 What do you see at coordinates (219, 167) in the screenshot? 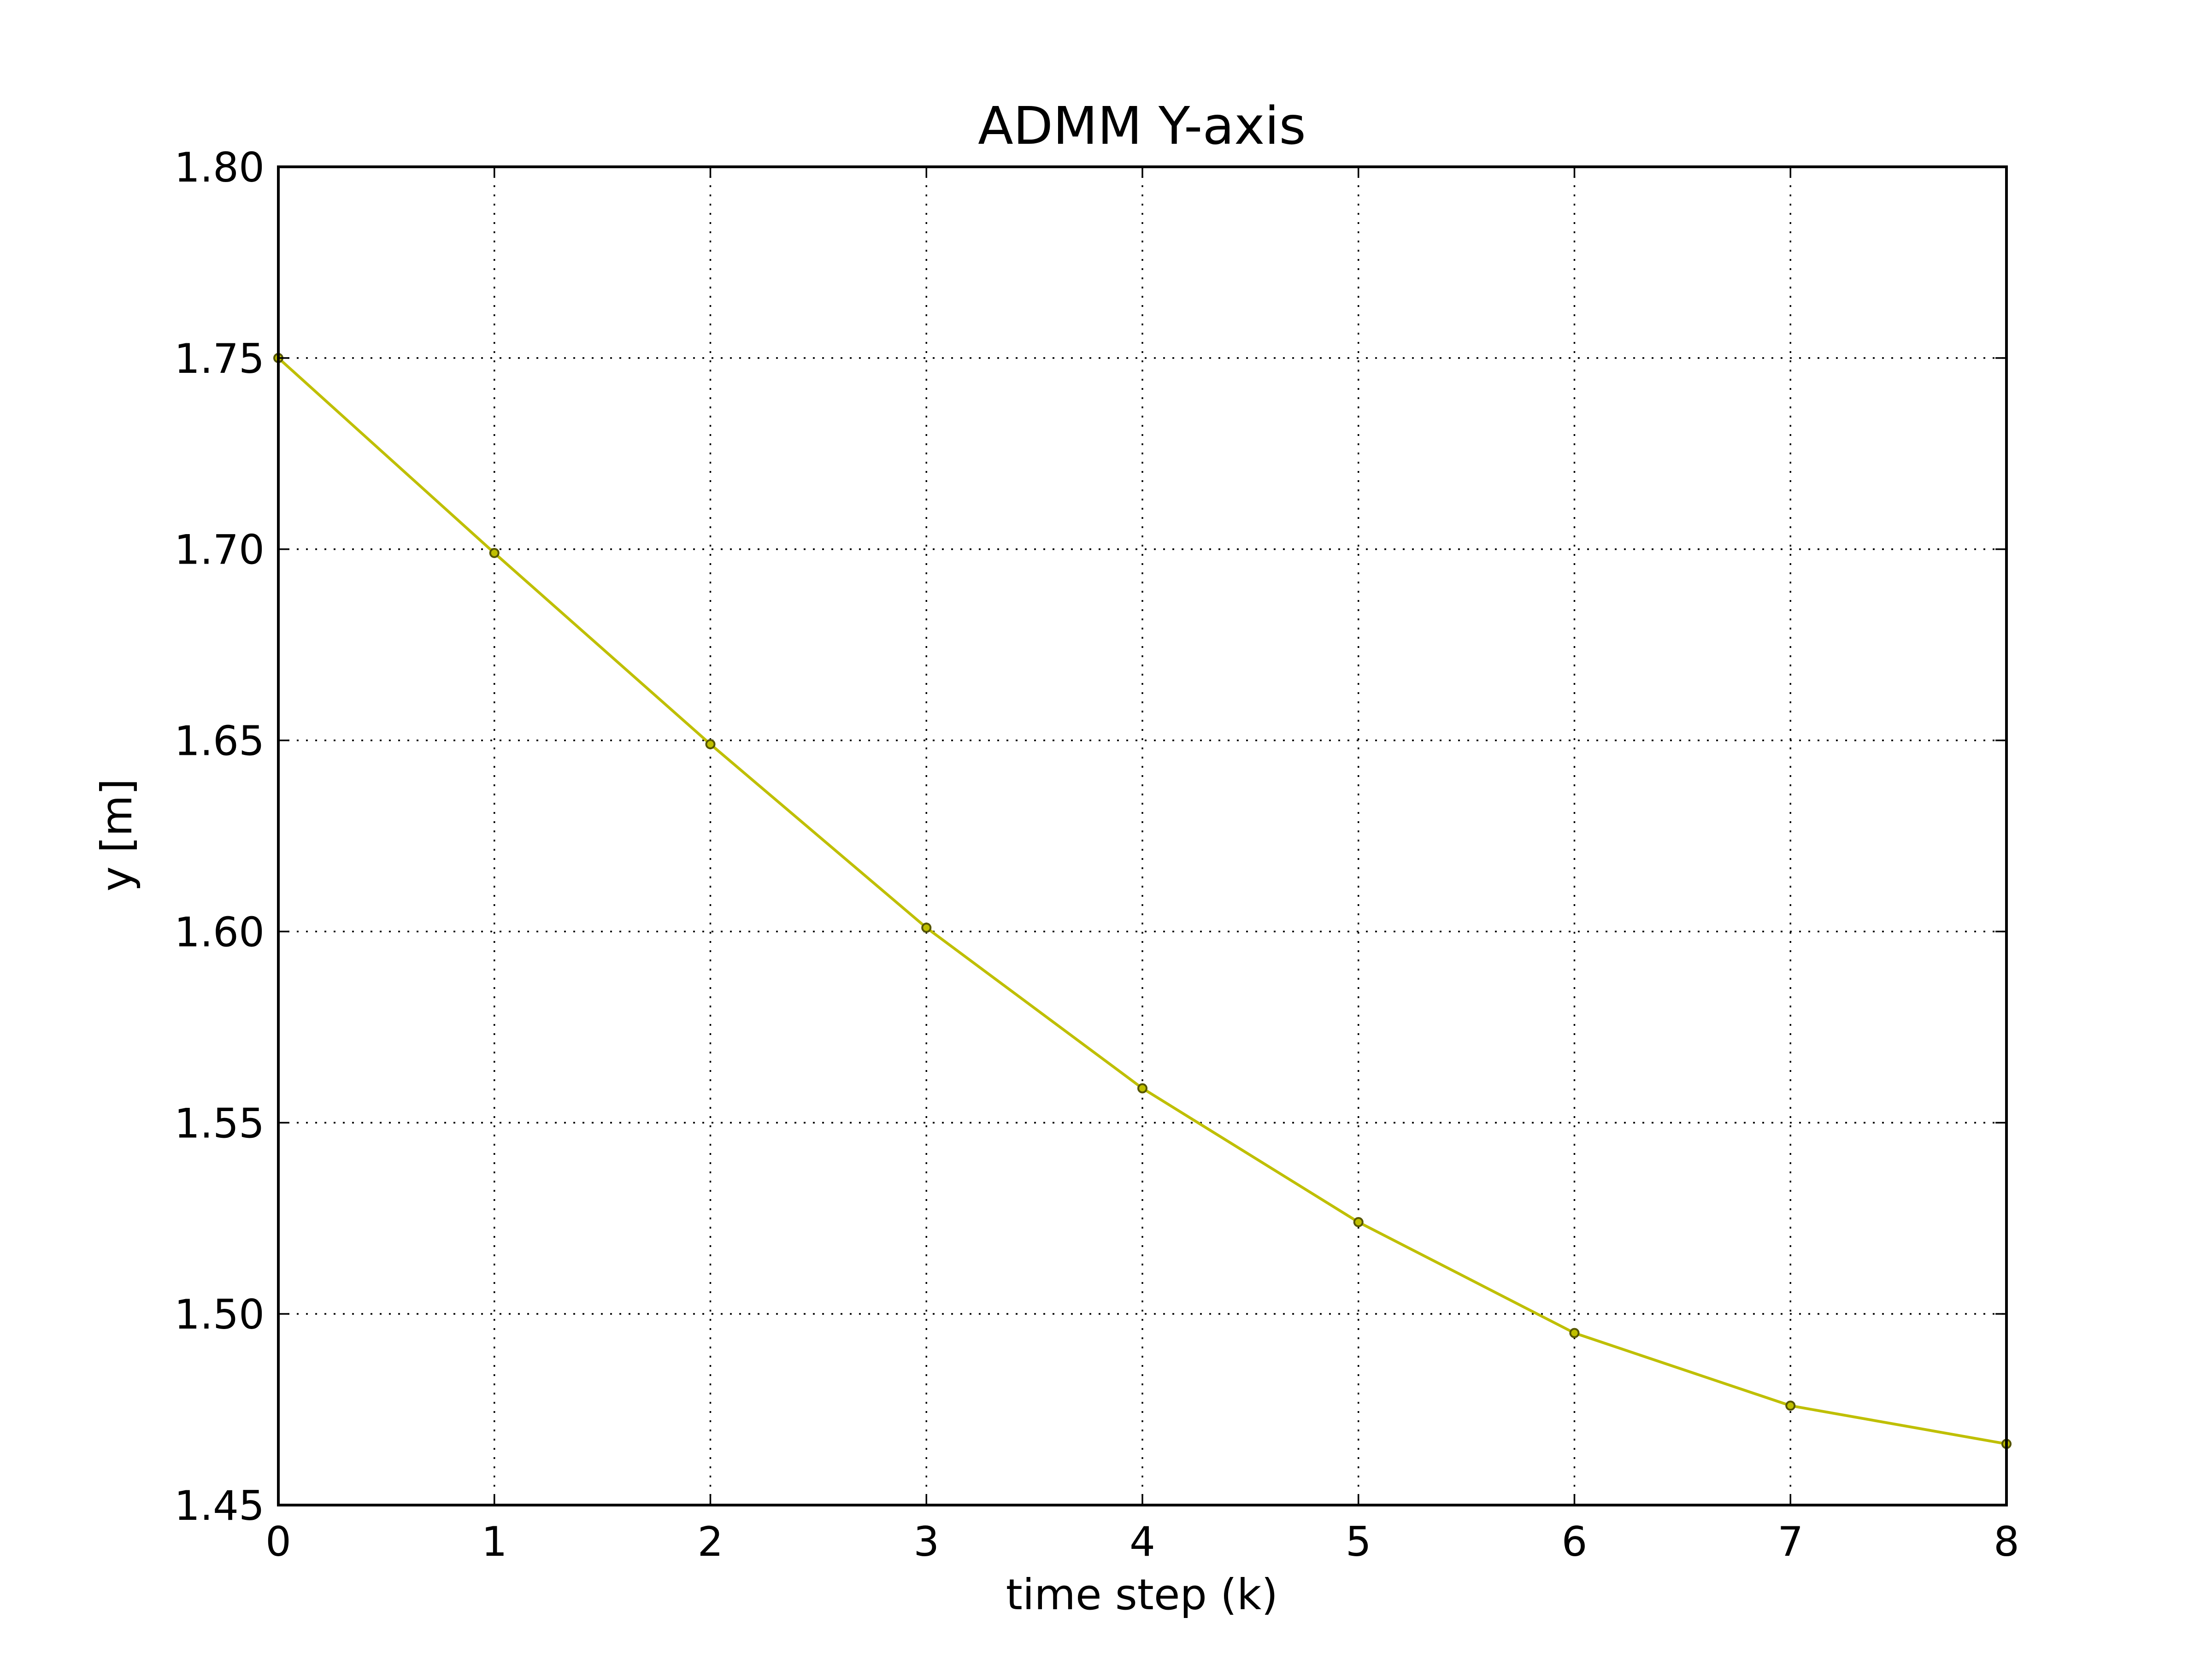
I see `y-tick-label: 1.80` at bounding box center [219, 167].